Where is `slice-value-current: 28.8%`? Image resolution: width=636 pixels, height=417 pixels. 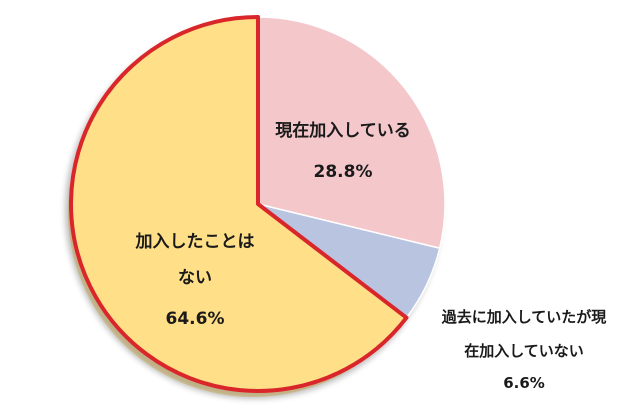 slice-value-current: 28.8% is located at coordinates (343, 172).